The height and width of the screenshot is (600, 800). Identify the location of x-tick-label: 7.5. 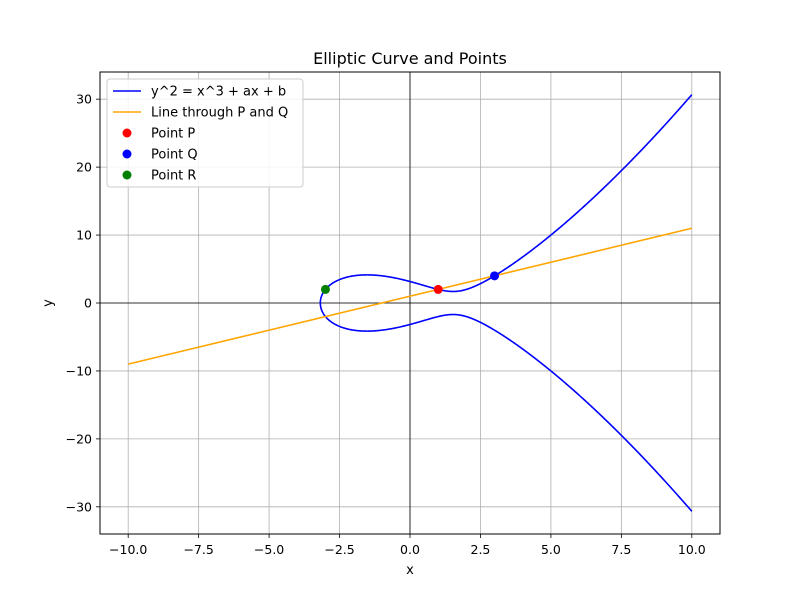
(621, 549).